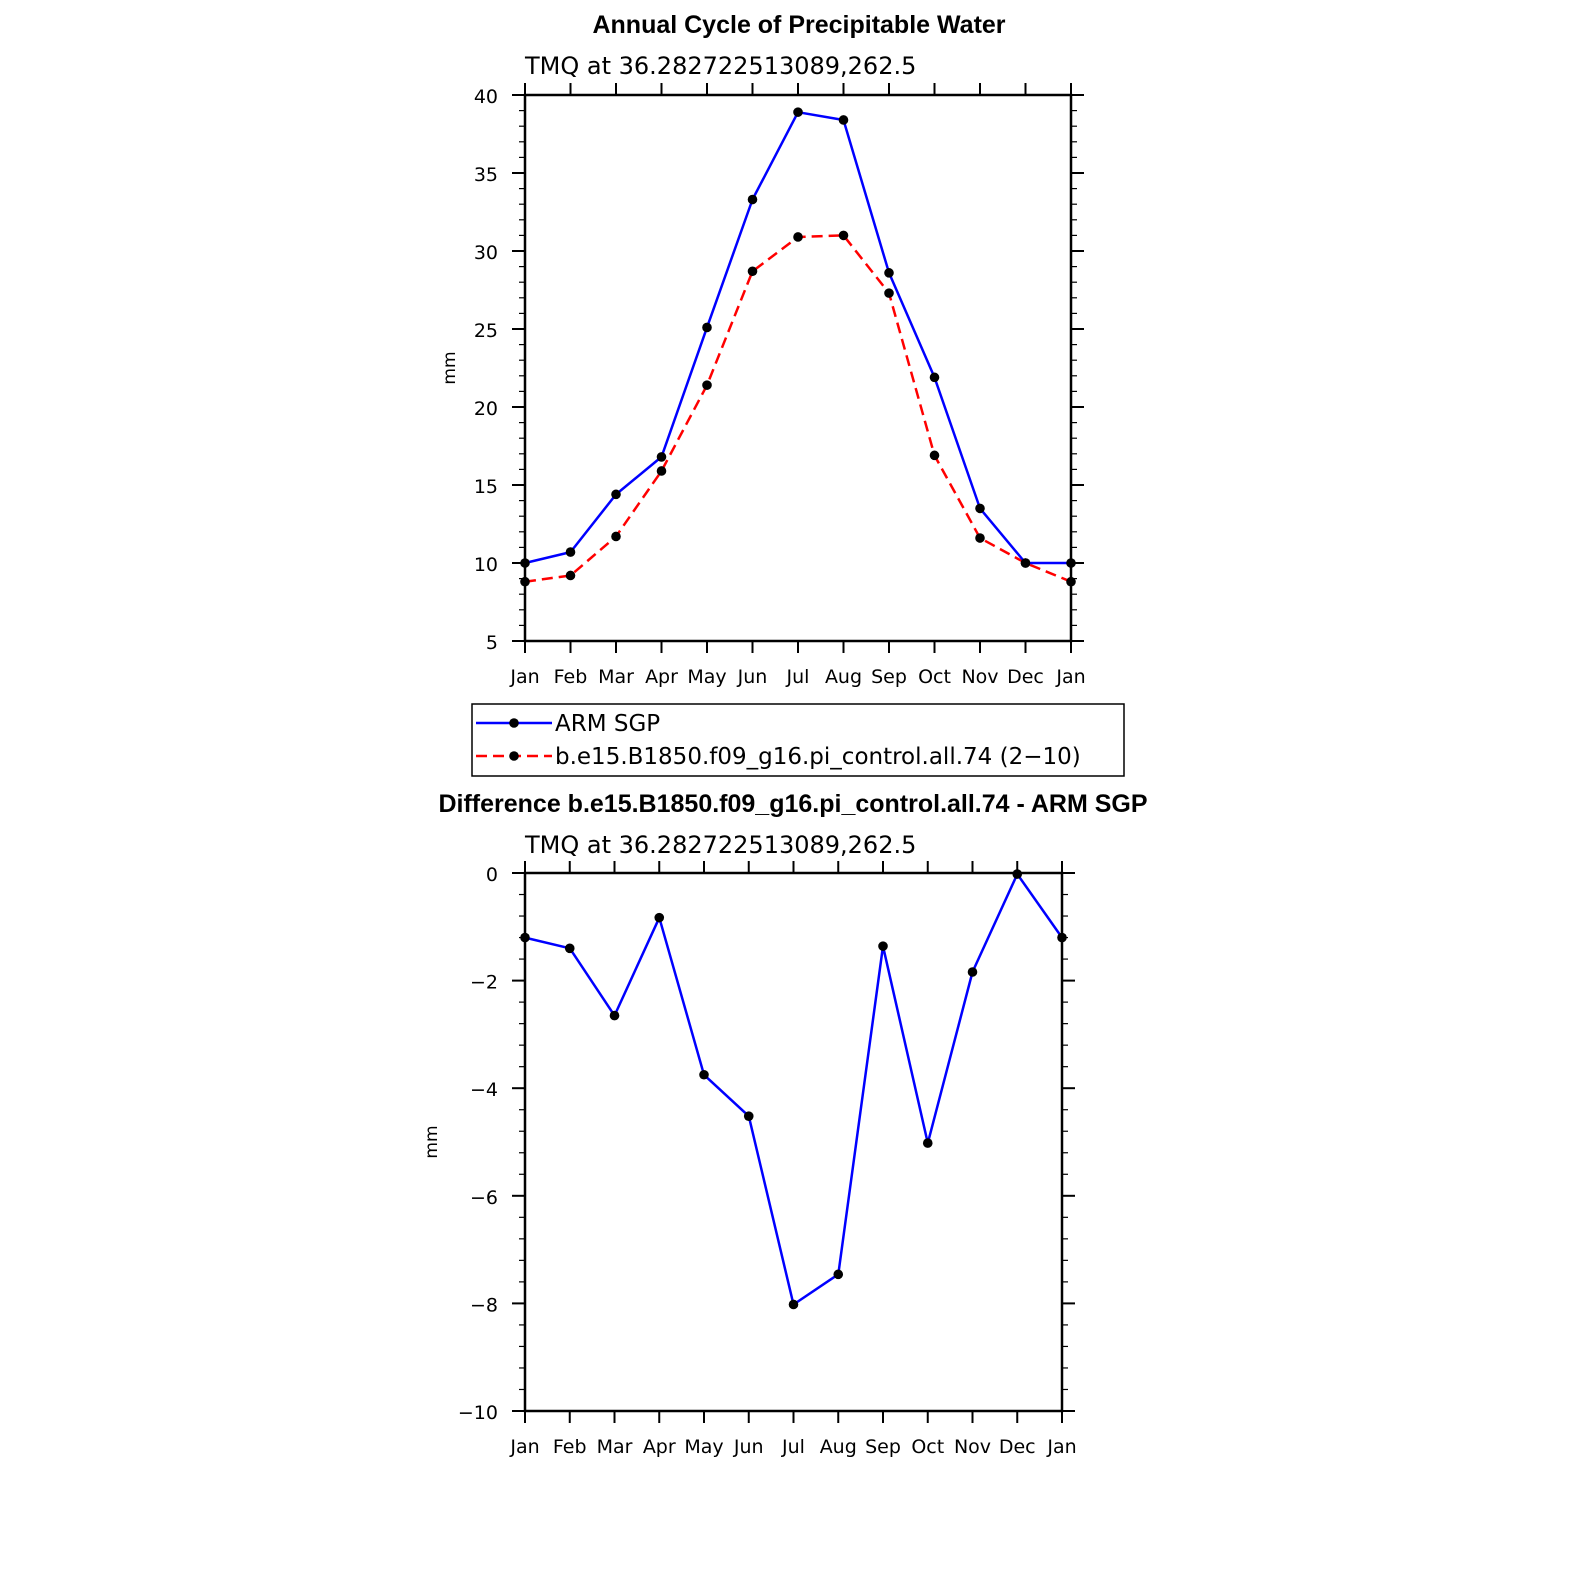 This screenshot has height=1574, width=1574. What do you see at coordinates (486, 487) in the screenshot?
I see `y-tick-label: 15` at bounding box center [486, 487].